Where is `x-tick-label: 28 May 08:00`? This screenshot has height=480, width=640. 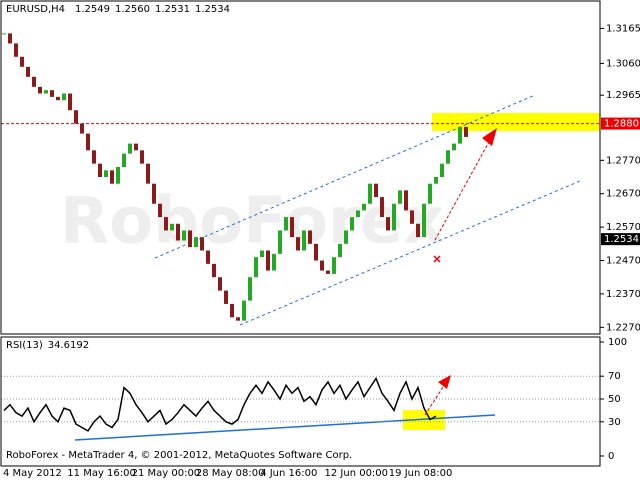 x-tick-label: 28 May 08:00 is located at coordinates (230, 473).